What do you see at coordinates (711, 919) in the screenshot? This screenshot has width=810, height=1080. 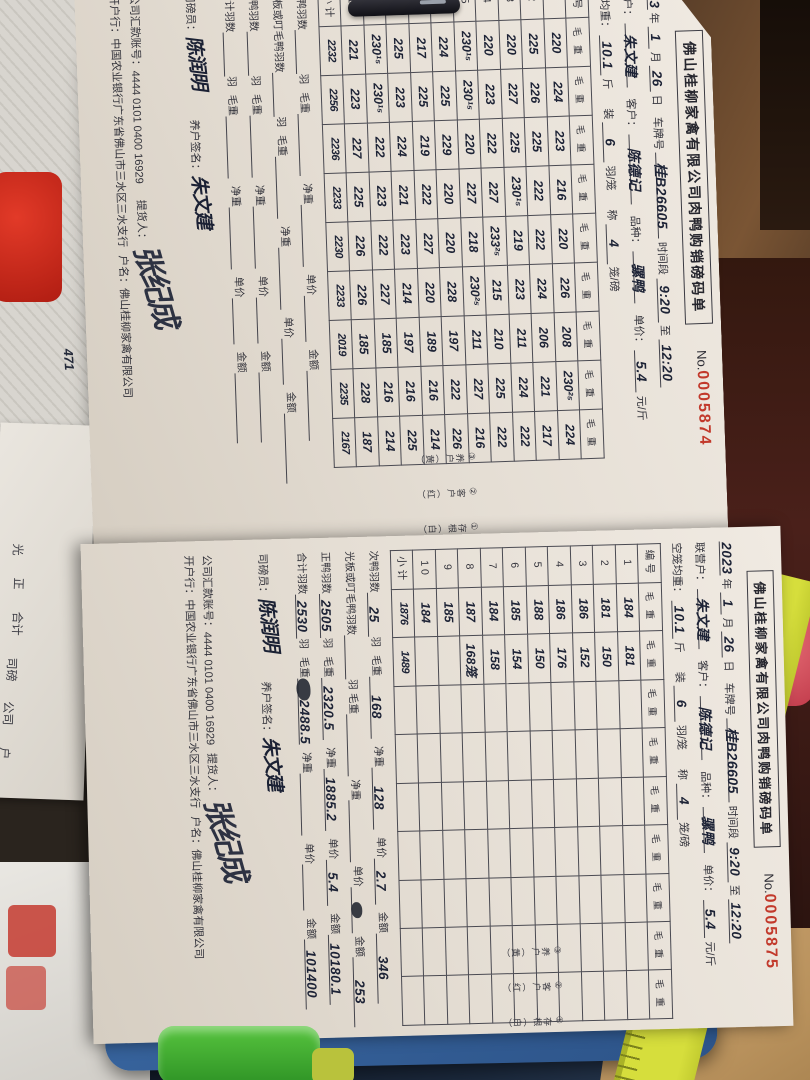 I see `price-value: 5.4` at bounding box center [711, 919].